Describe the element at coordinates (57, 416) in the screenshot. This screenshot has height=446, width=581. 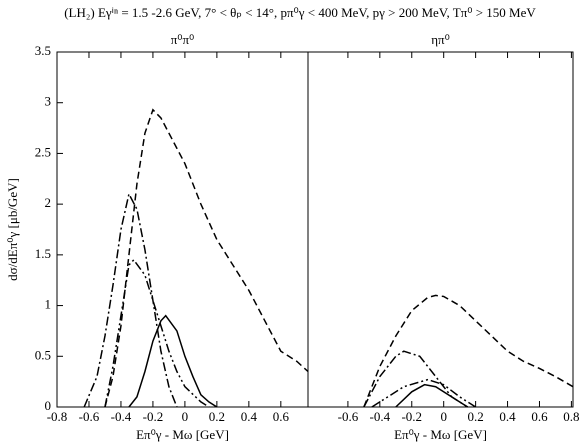
I see `x-tick-label: -0.8` at that location.